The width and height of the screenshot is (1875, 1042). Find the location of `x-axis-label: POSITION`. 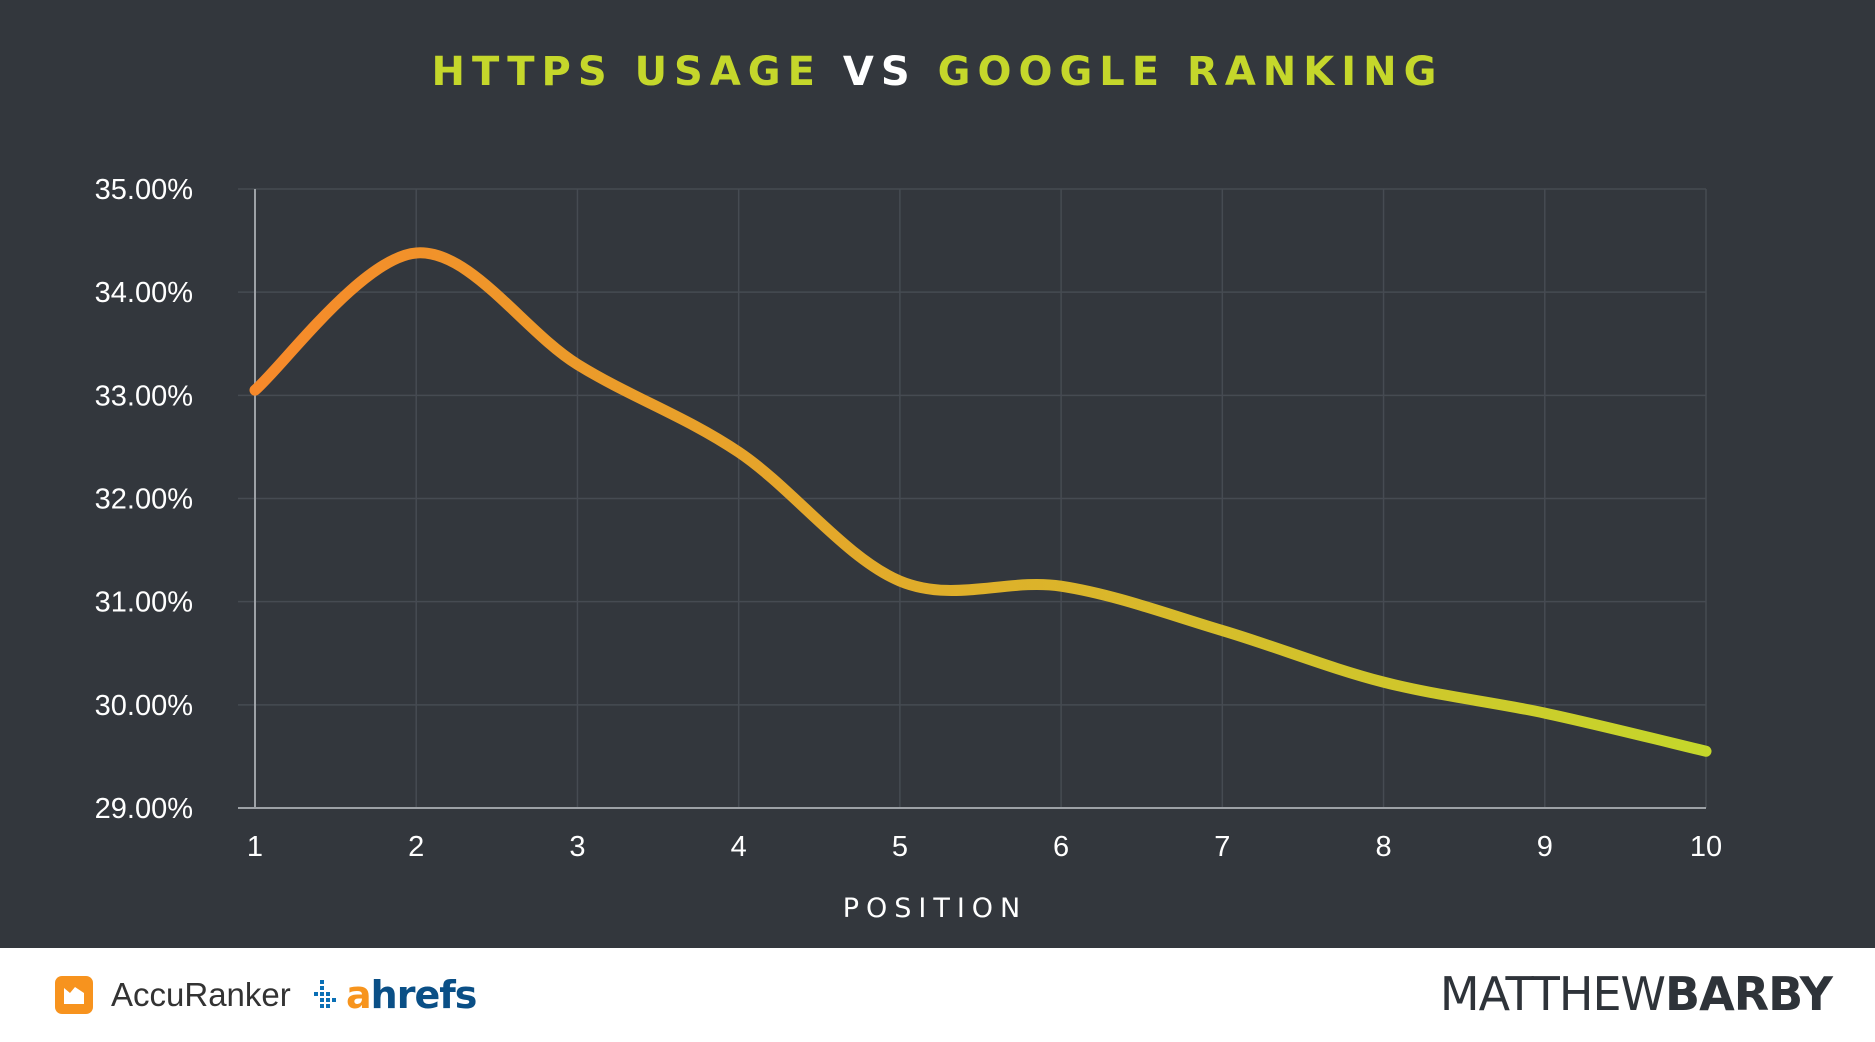

x-axis-label: POSITION is located at coordinates (935, 908).